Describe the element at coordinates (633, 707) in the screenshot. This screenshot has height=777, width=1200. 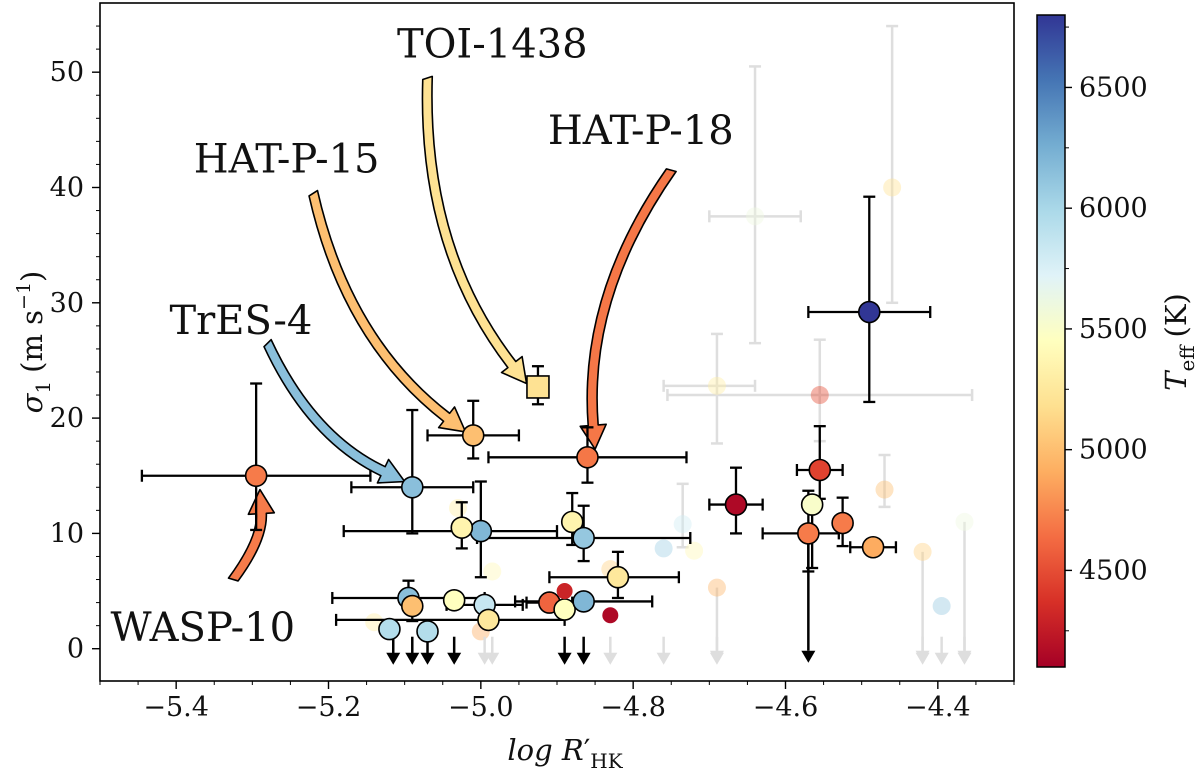
I see `x-tick-label: −4.8` at that location.